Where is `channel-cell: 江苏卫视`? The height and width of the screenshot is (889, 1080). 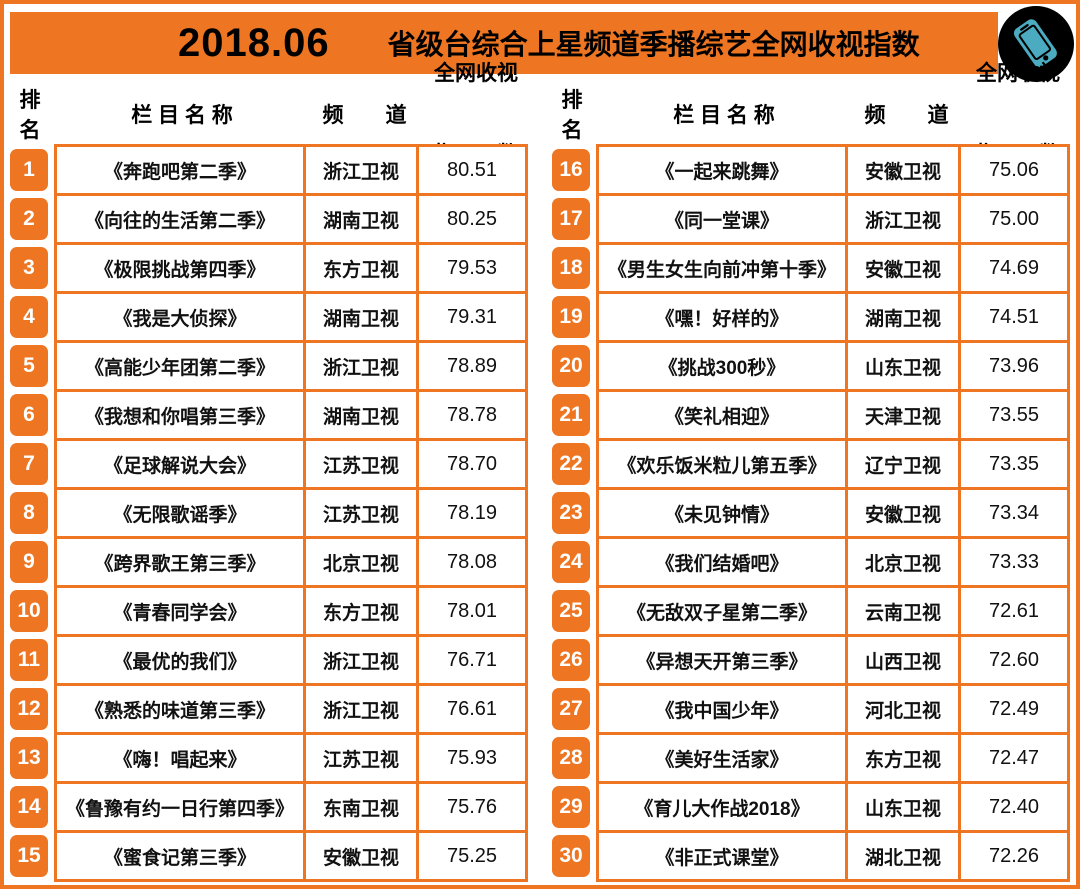 channel-cell: 江苏卫视 is located at coordinates (361, 513).